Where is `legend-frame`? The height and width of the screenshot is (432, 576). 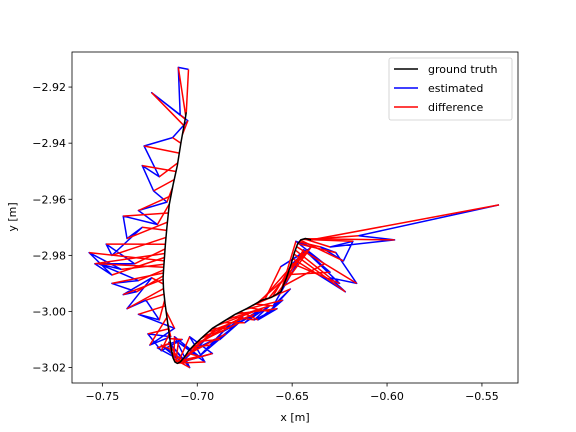
legend-frame is located at coordinates (450, 89).